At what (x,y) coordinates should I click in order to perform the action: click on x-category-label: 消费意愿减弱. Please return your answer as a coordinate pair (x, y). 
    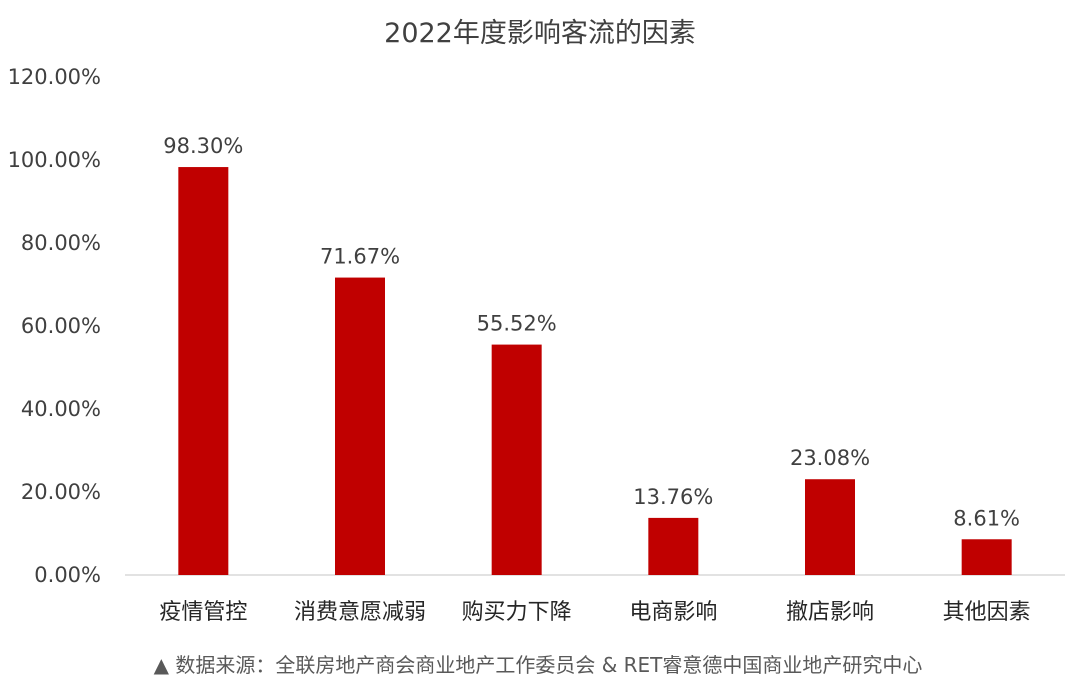
    Looking at the image, I should click on (360, 612).